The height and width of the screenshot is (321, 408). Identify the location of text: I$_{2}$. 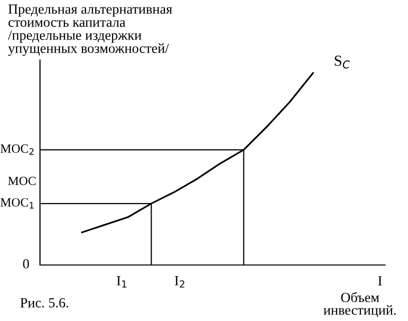
(179, 282).